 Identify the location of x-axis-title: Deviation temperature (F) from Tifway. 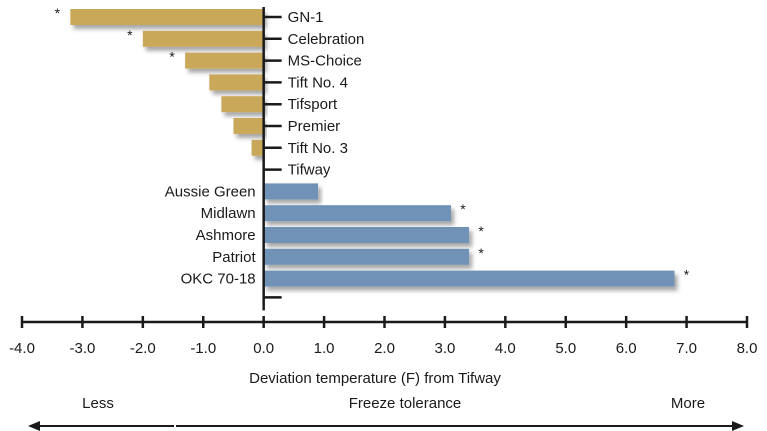
(375, 378).